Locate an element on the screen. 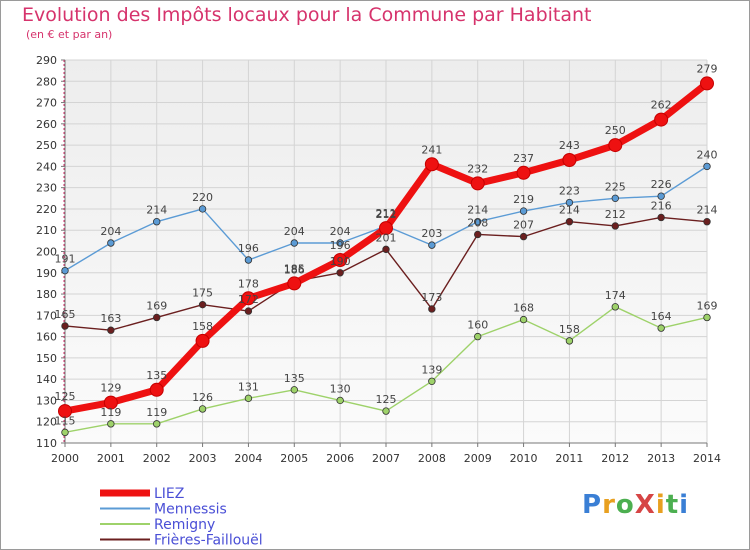  data-label: 250 is located at coordinates (615, 130).